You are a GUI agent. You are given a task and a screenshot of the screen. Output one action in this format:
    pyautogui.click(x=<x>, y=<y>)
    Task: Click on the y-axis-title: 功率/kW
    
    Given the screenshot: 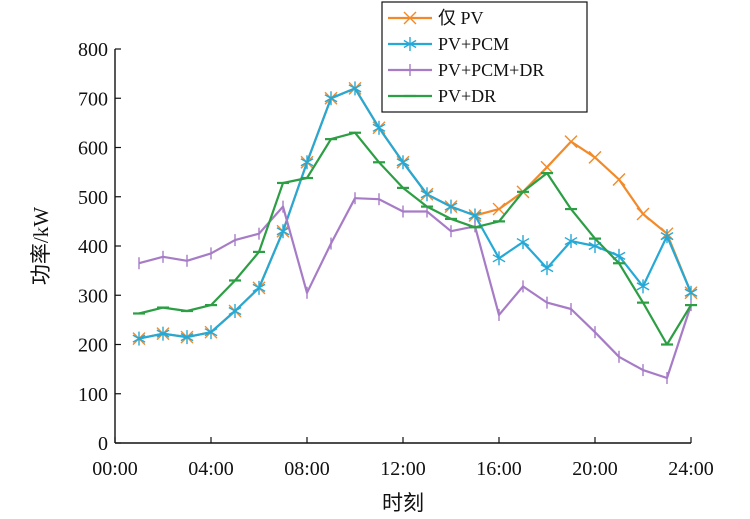 What is the action you would take?
    pyautogui.click(x=41, y=246)
    